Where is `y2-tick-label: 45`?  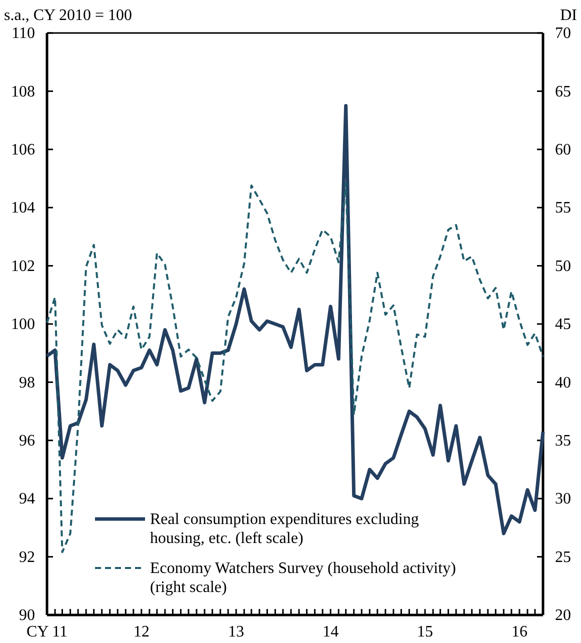 y2-tick-label: 45 is located at coordinates (563, 325).